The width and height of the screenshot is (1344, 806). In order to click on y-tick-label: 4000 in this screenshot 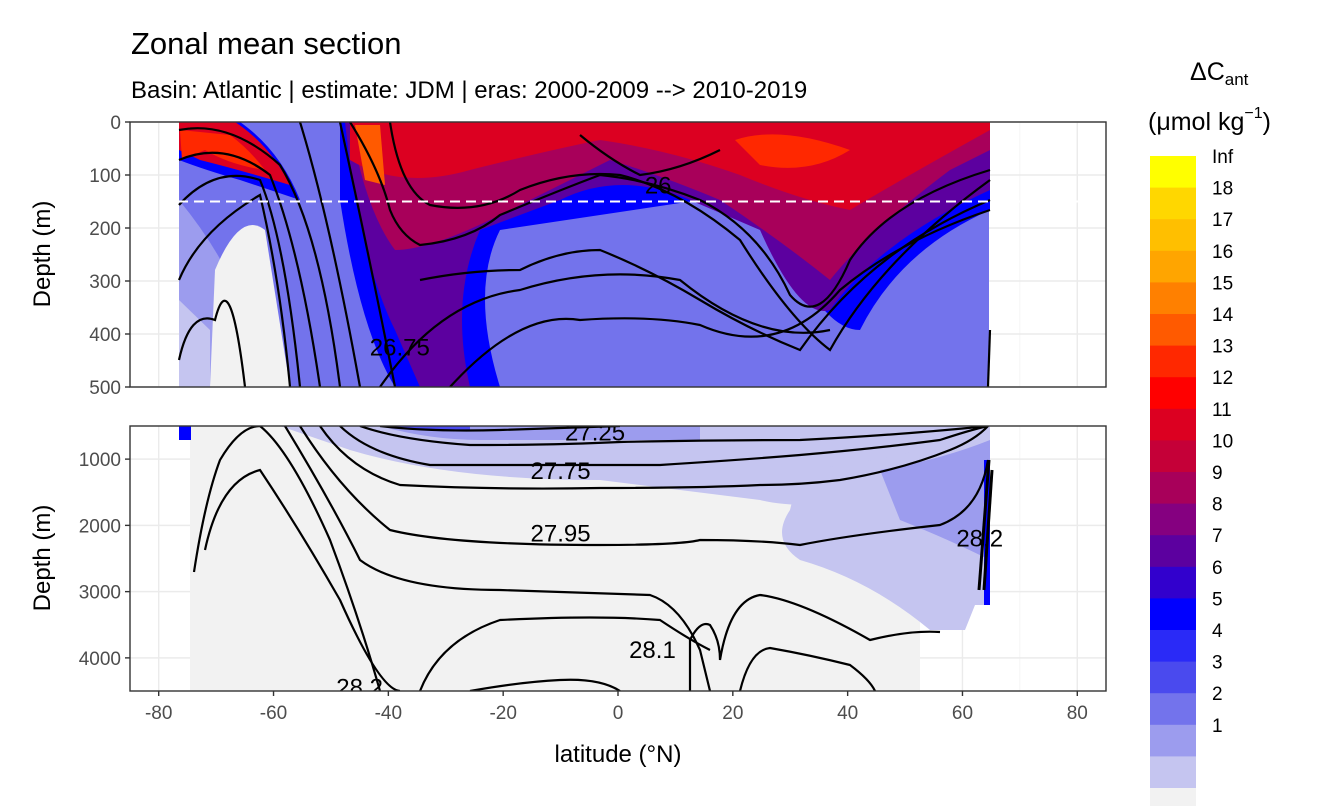, I will do `click(100, 659)`.